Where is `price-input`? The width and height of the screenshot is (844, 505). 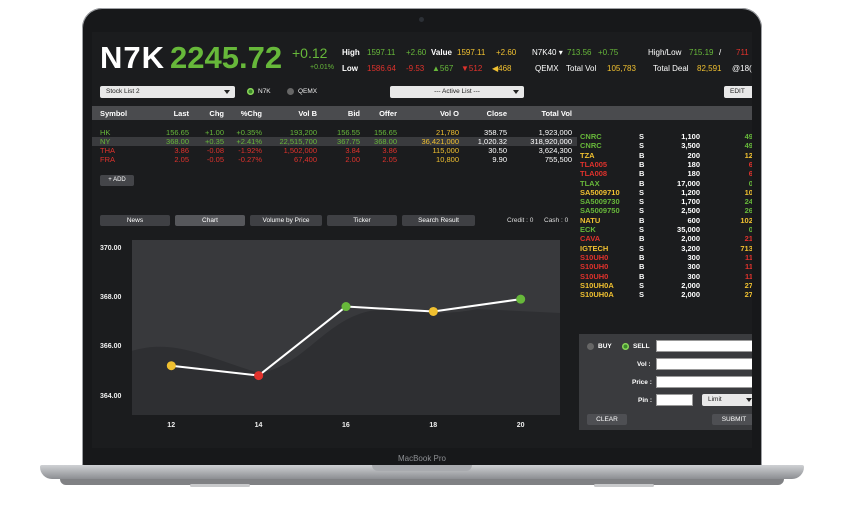
price-input is located at coordinates (704, 382).